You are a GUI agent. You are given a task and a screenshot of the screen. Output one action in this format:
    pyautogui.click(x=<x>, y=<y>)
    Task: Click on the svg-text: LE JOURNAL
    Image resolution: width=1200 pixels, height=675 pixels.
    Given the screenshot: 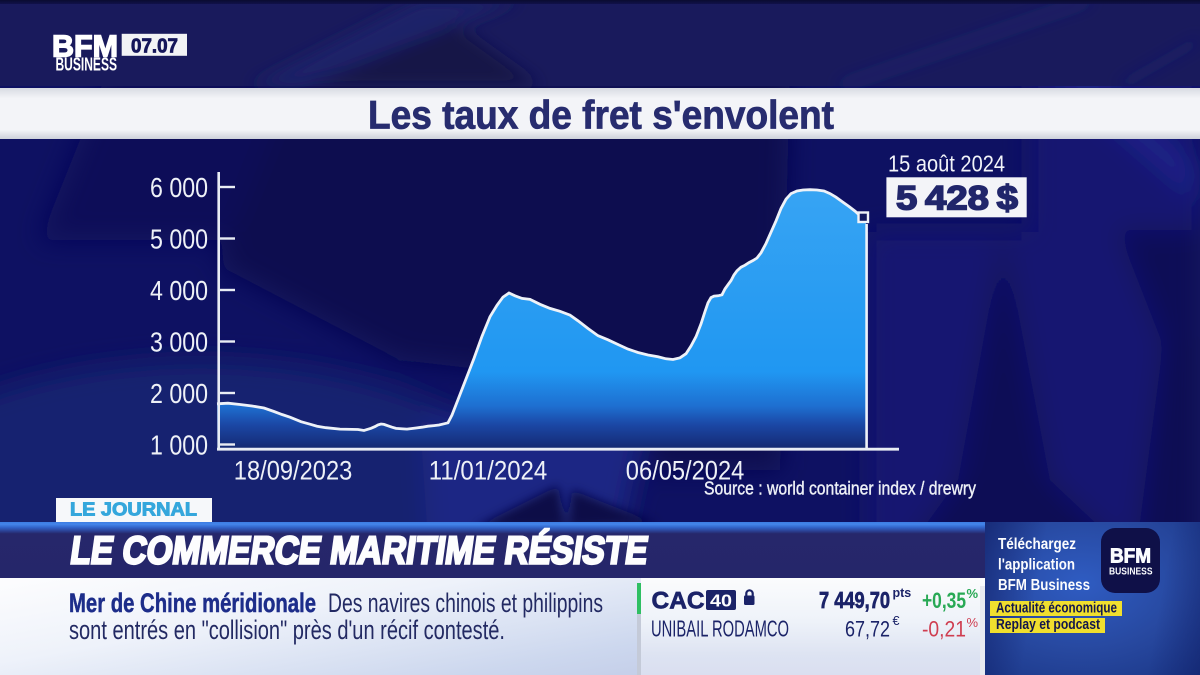 What is the action you would take?
    pyautogui.click(x=133, y=510)
    